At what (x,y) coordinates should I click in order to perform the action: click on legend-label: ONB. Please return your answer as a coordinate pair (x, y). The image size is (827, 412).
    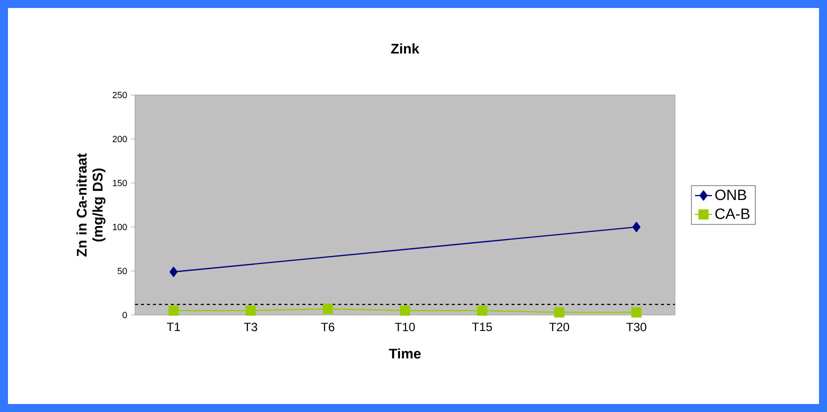
    Looking at the image, I should click on (730, 195).